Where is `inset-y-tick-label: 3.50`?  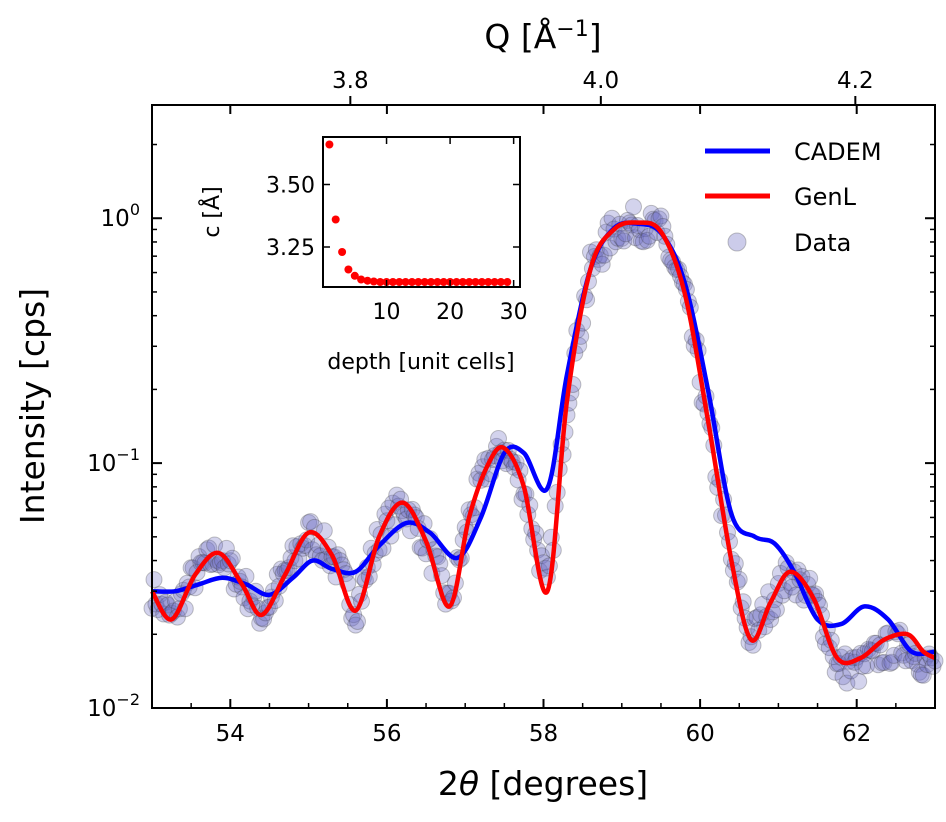
inset-y-tick-label: 3.50 is located at coordinates (290, 186).